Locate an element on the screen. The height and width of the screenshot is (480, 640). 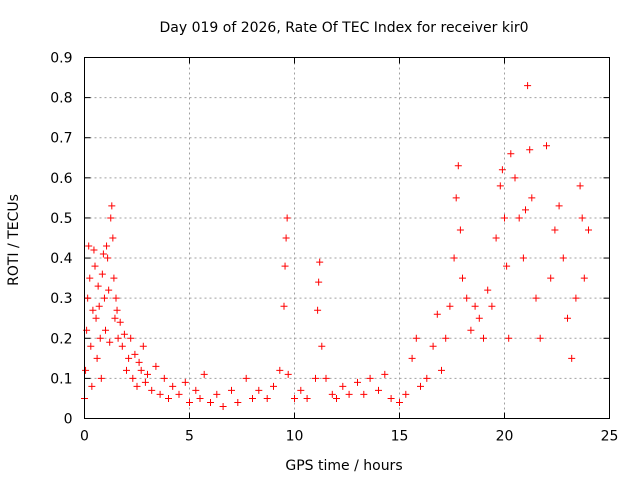
y-tick-label: 0.1 is located at coordinates (61, 379).